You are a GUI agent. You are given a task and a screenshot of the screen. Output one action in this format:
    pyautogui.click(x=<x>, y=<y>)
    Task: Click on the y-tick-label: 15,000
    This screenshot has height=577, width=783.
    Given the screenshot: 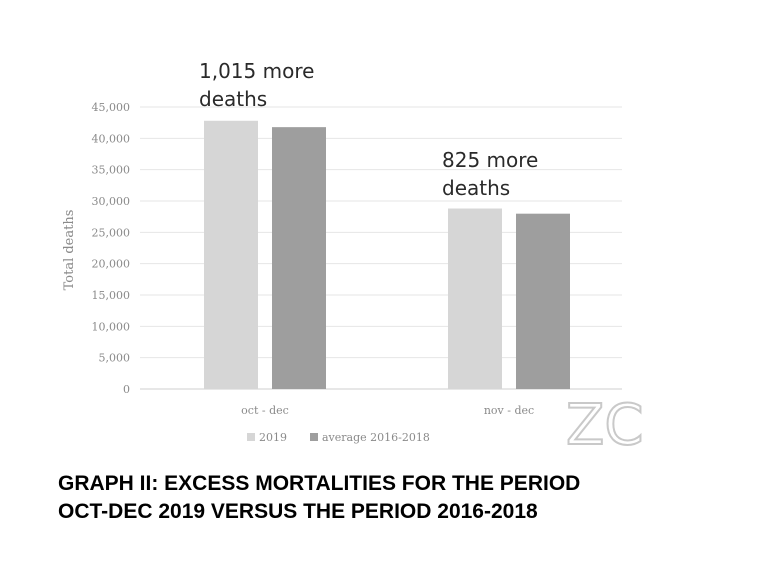 What is the action you would take?
    pyautogui.click(x=111, y=295)
    